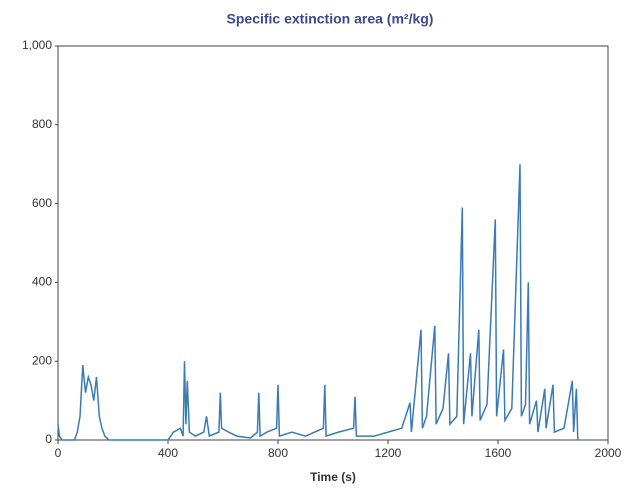 The image size is (636, 493). I want to click on x-tick-label: 0, so click(58, 453).